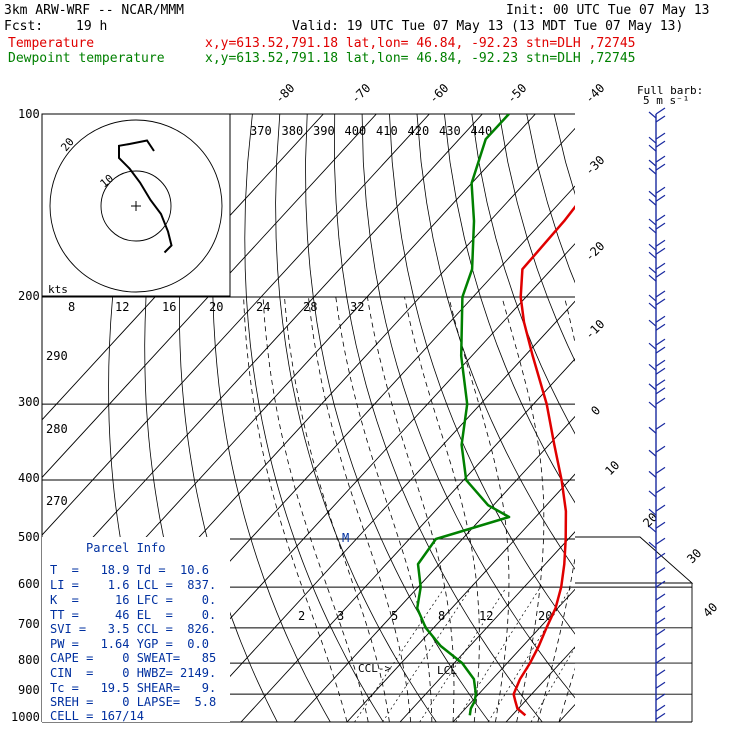  Describe the element at coordinates (694, 556) in the screenshot. I see `isotherm-label: 30` at that location.